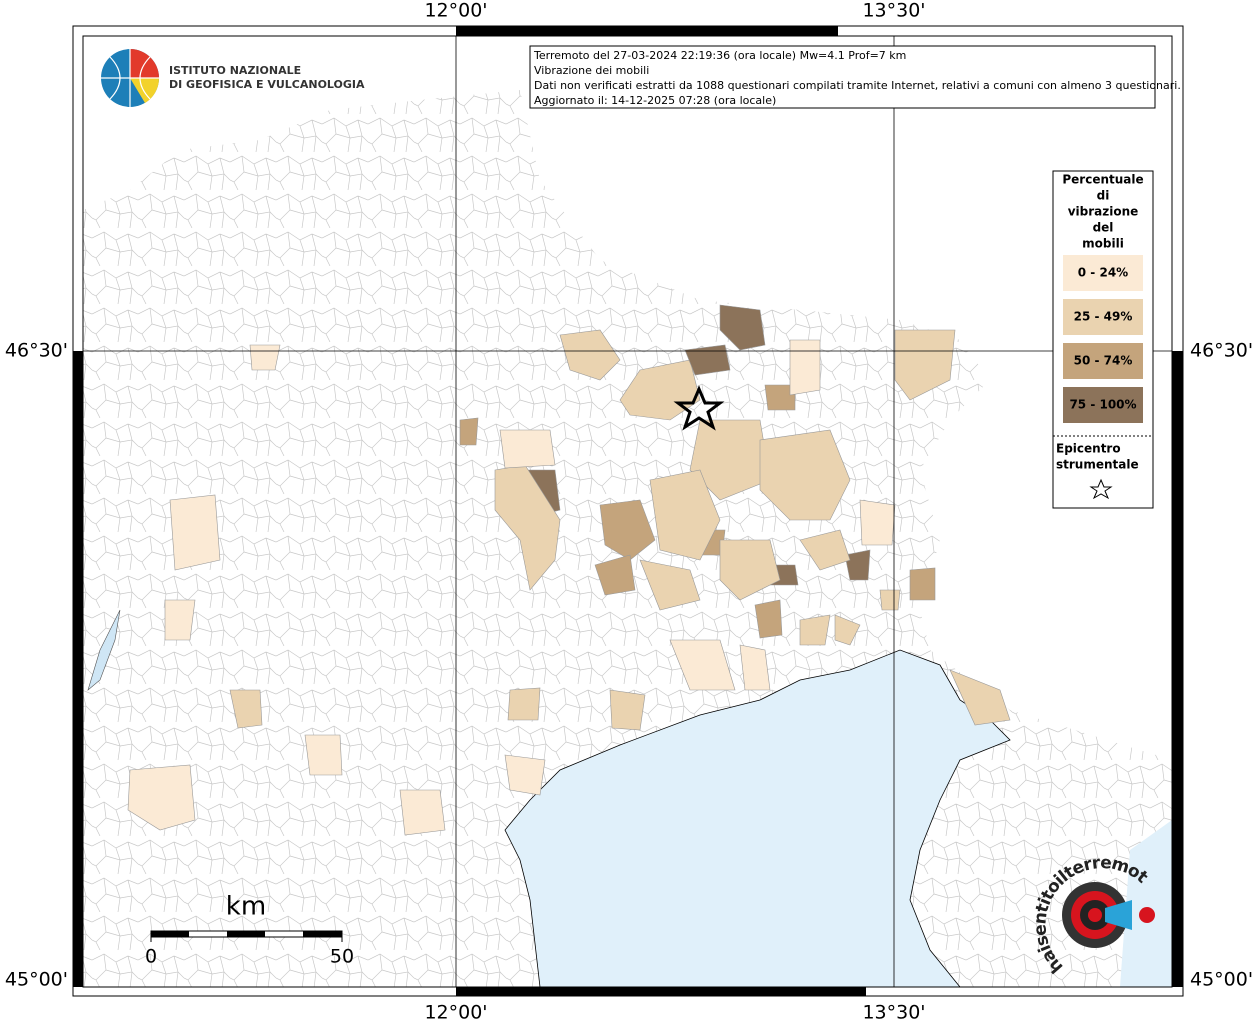 The image size is (1255, 1028). Describe the element at coordinates (1102, 180) in the screenshot. I see `legend-title: Percentuale` at that location.